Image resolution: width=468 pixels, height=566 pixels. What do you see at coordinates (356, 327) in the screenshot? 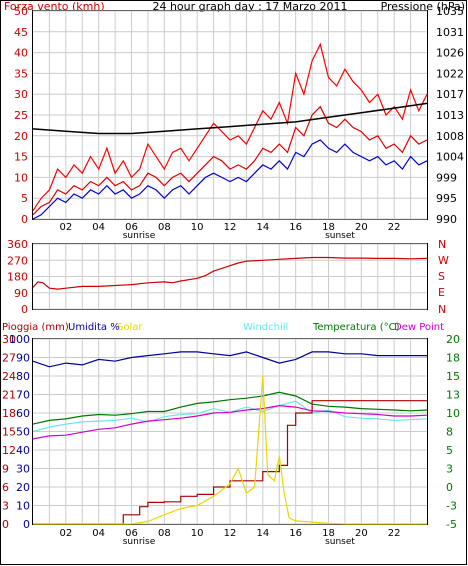
I see `legend-temperature: Temperatura (°C)` at bounding box center [356, 327].